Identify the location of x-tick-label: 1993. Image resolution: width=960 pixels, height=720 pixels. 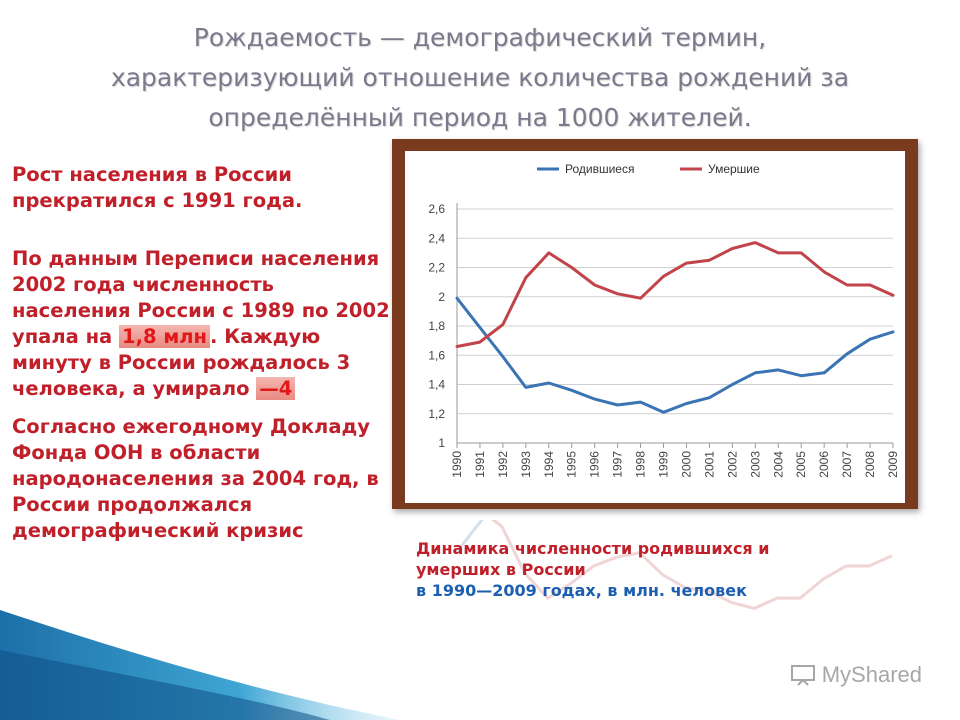
(526, 464).